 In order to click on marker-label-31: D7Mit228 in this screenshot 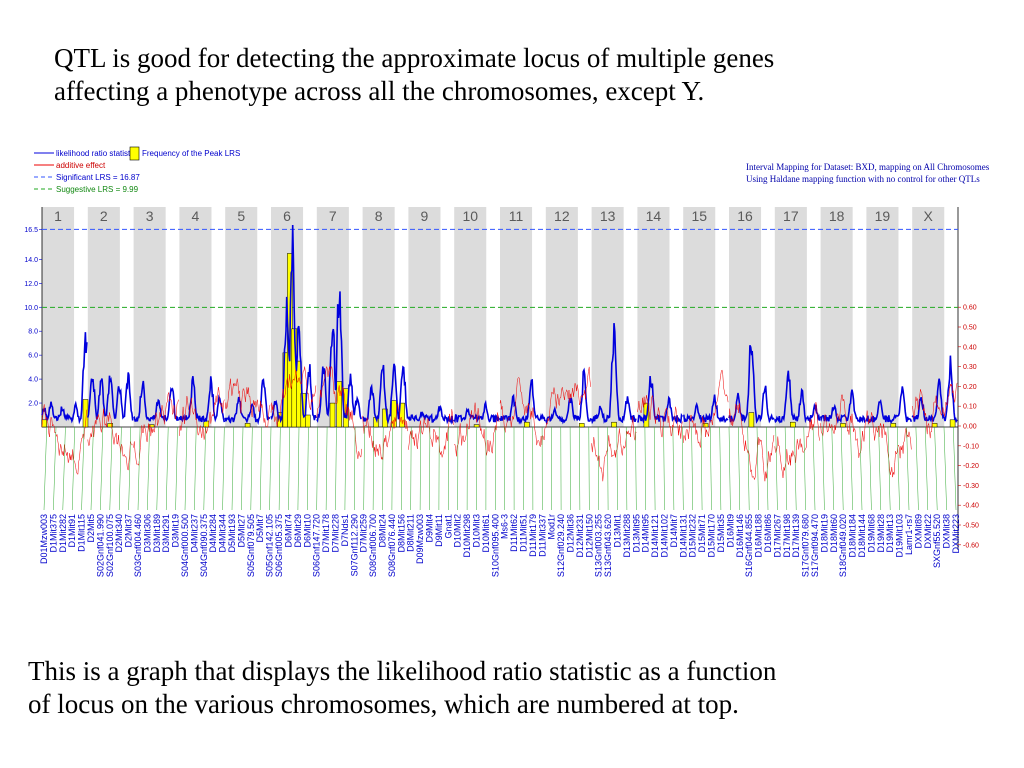, I will do `click(336, 533)`.